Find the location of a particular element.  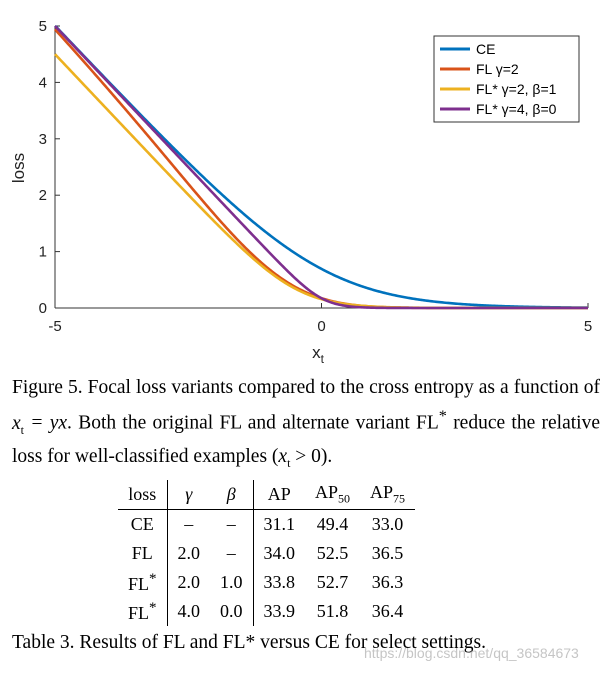

table-cell: 31.1 is located at coordinates (279, 524).